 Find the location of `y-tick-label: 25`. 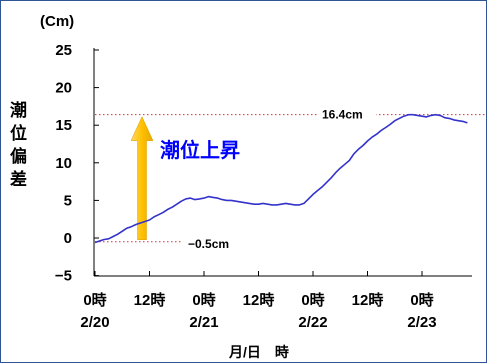

y-tick-label: 25 is located at coordinates (63, 50).